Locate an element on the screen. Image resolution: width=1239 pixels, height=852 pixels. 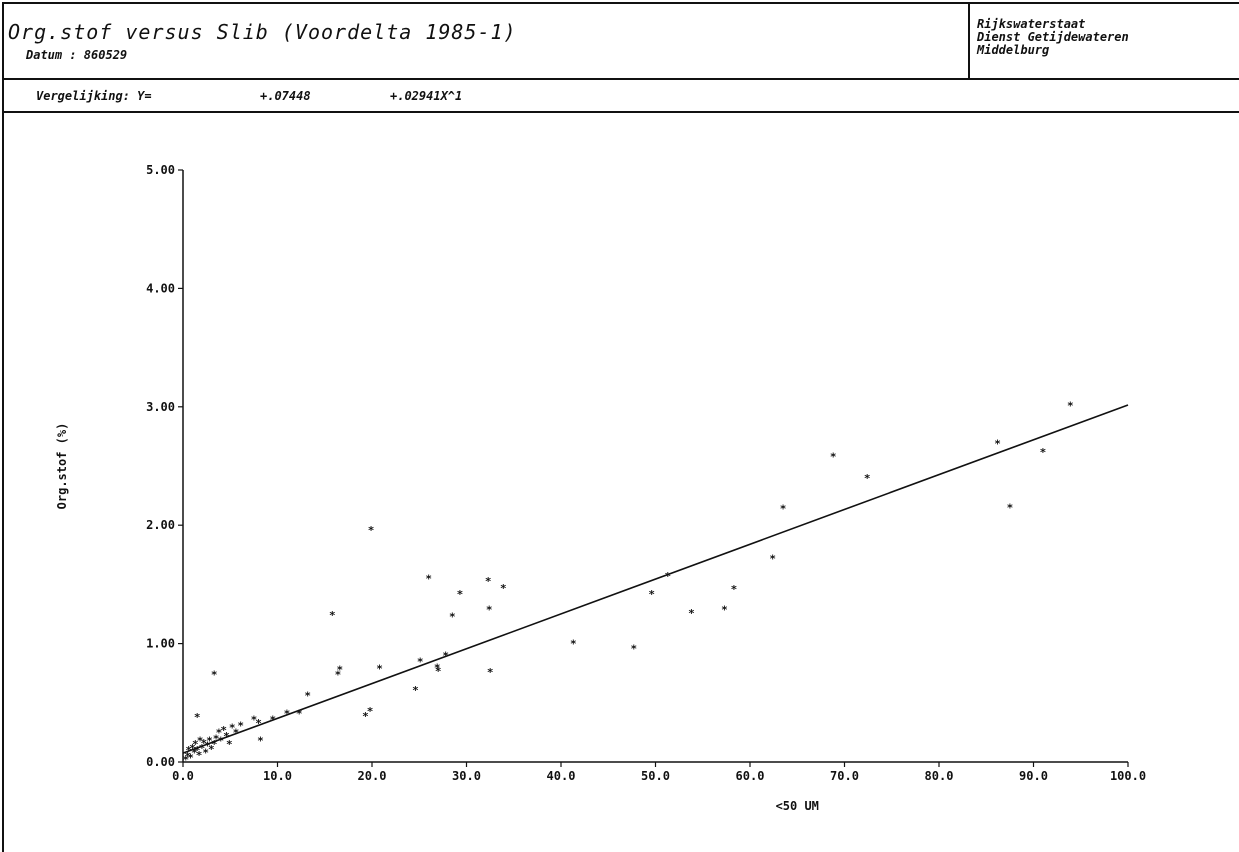
x-tick-label: 90.0 is located at coordinates (1033, 776).